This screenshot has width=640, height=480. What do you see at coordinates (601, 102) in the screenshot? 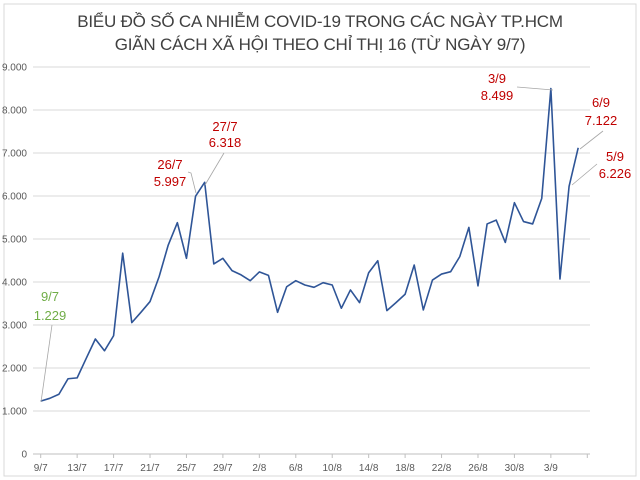
I see `annotation-date: 6/9` at bounding box center [601, 102].